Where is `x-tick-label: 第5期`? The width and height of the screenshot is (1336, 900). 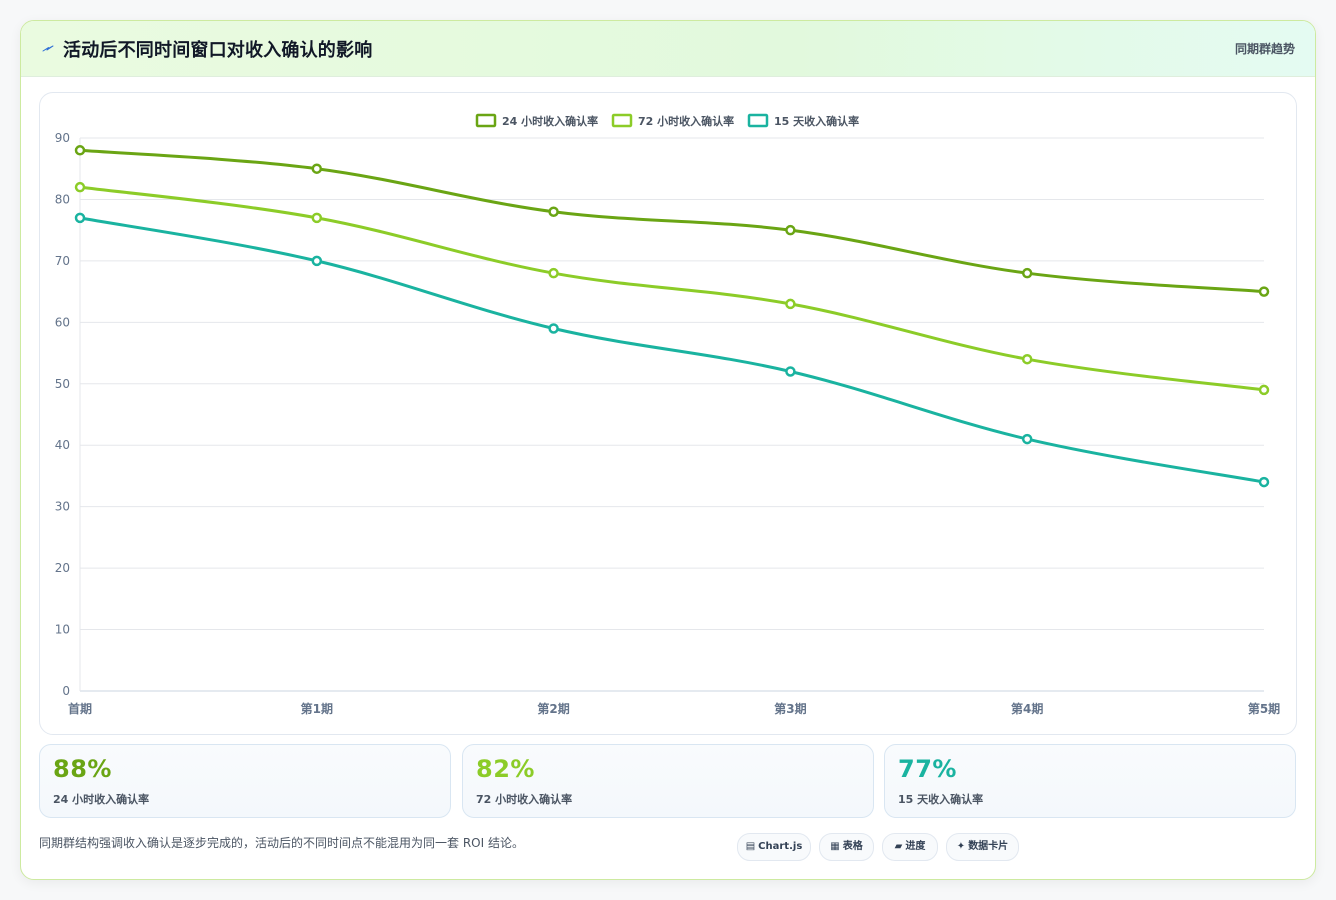 x-tick-label: 第5期 is located at coordinates (1264, 708).